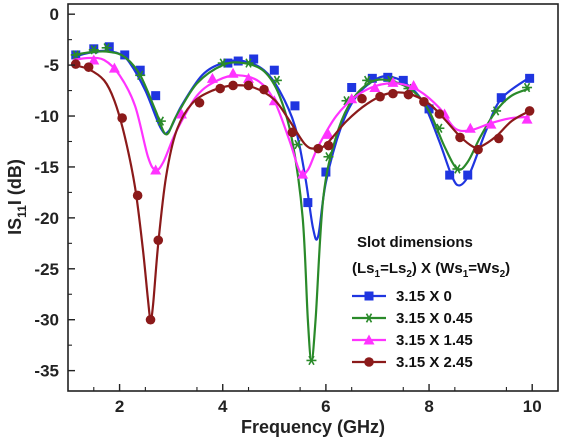 Image resolution: width=564 pixels, height=439 pixels. What do you see at coordinates (415, 242) in the screenshot?
I see `legend-title: Slot dimensions` at bounding box center [415, 242].